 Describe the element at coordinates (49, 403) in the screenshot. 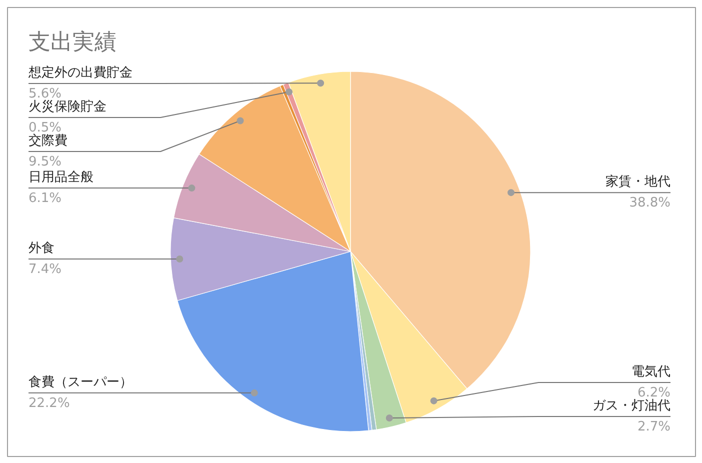

I see `data-label: 22.2%` at that location.